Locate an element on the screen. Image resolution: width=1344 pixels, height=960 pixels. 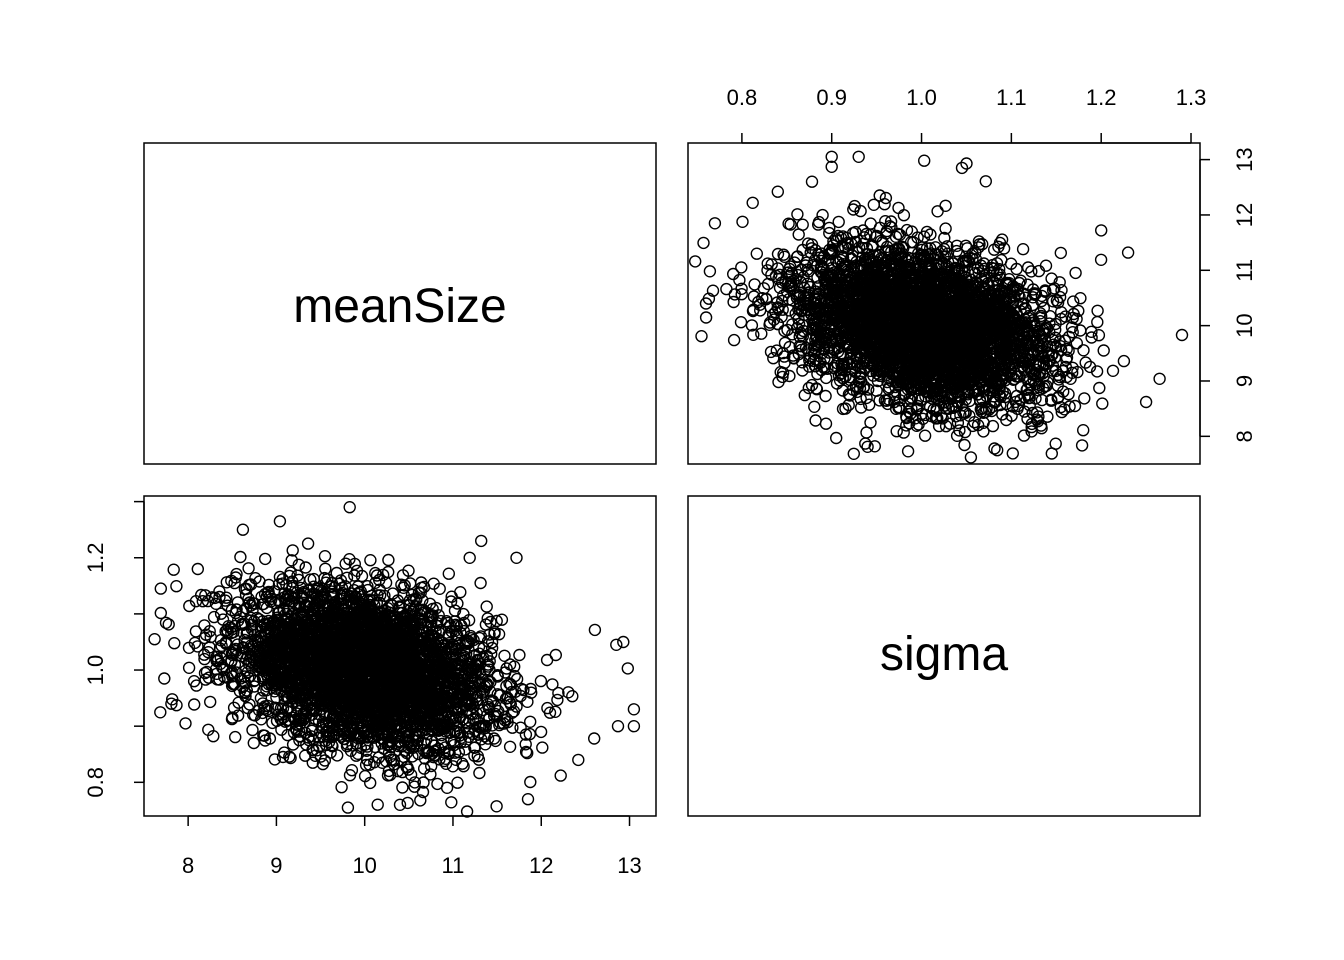
right-axis-tick-label: 9 is located at coordinates (1244, 381).